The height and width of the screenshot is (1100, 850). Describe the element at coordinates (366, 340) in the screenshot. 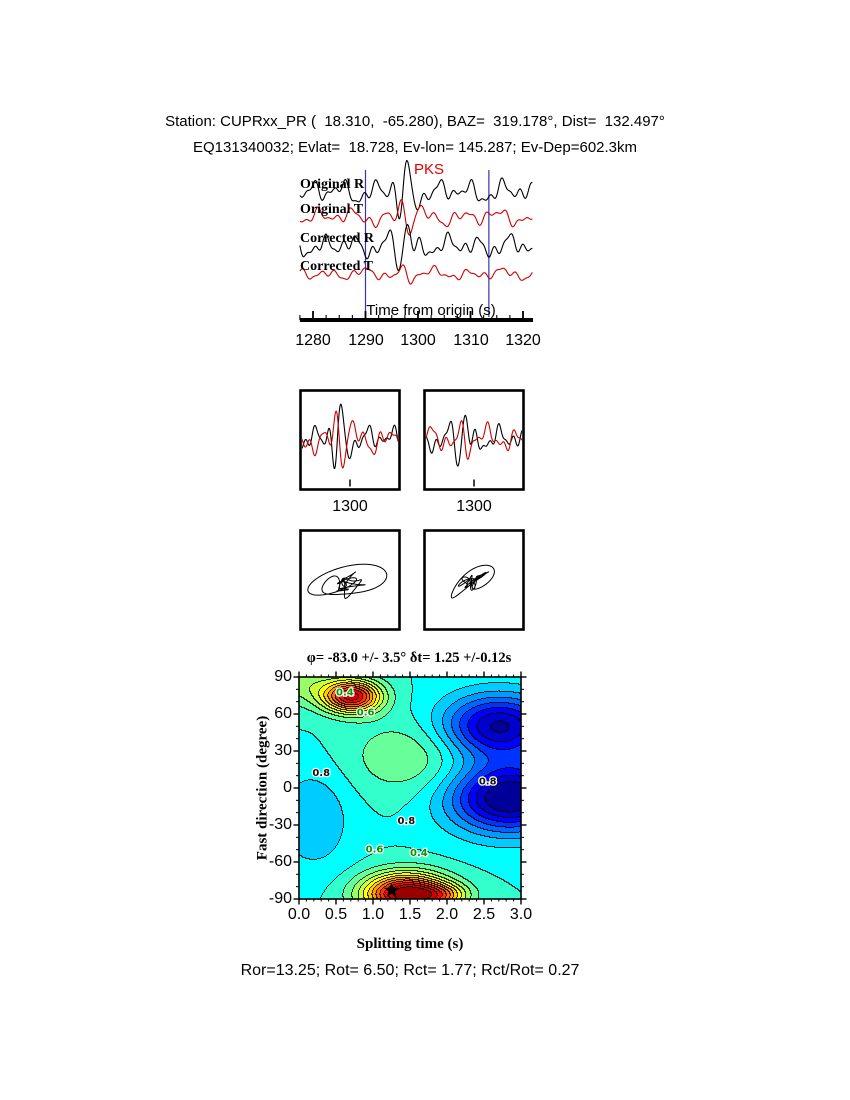

I see `time-tick-1290: 1290` at that location.